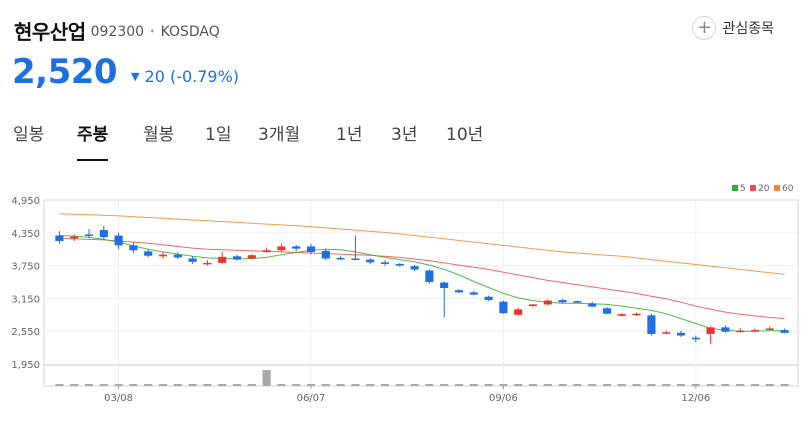 The image size is (808, 437). I want to click on stock-header: 현우산업 092300 • KOSDAQ, so click(117, 30).